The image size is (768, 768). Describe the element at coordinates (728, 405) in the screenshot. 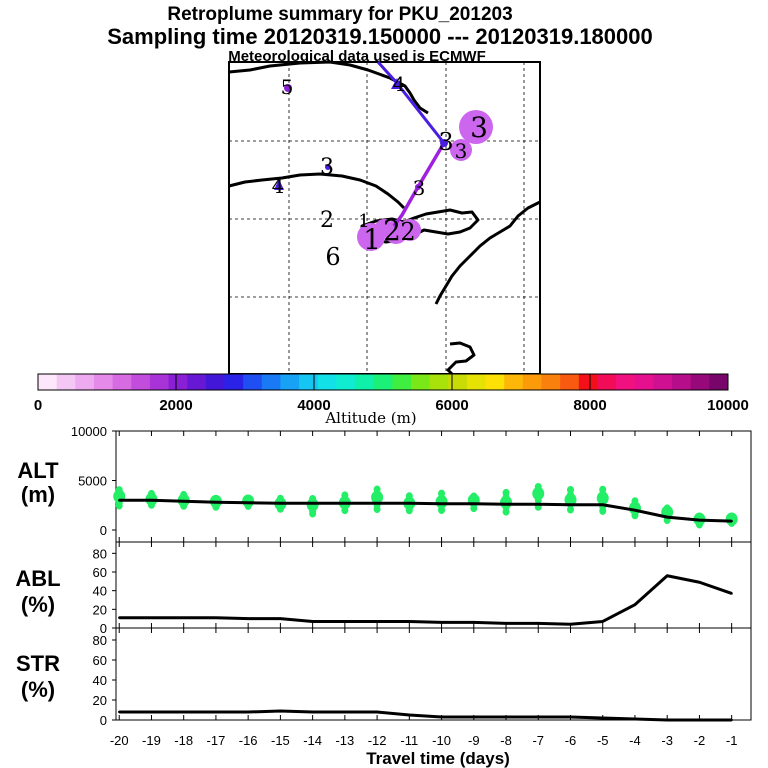

I see `colorbar-tick-label: 10000` at that location.